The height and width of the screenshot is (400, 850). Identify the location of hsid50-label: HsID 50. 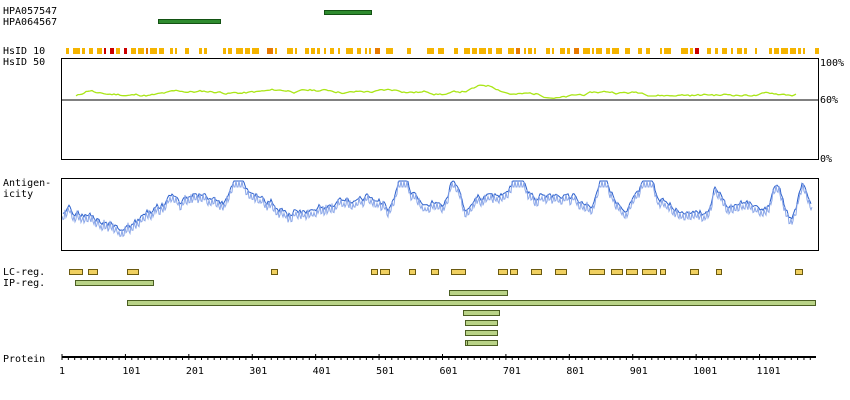
(24, 62).